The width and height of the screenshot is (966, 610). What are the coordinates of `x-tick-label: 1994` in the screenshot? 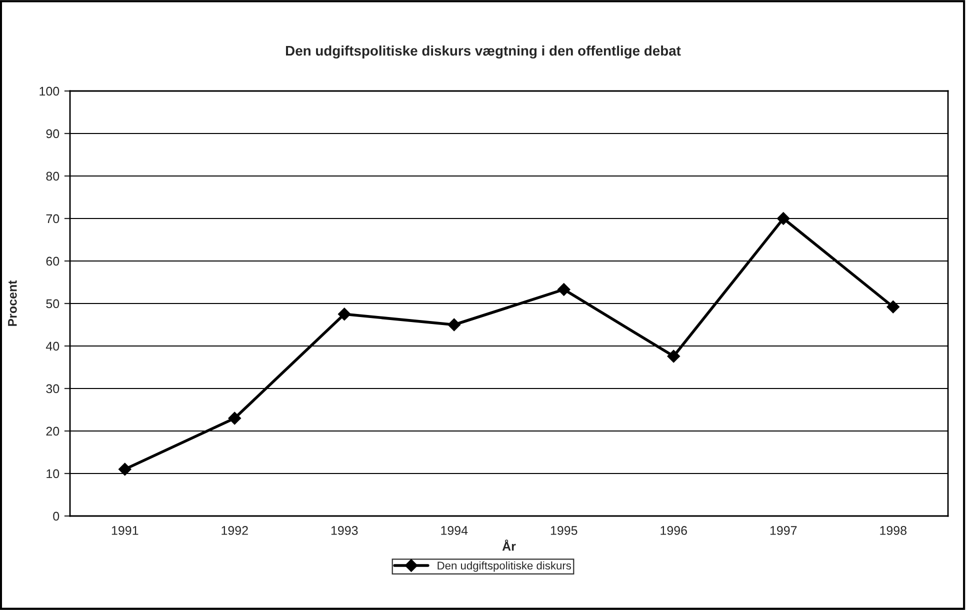 It's located at (454, 530).